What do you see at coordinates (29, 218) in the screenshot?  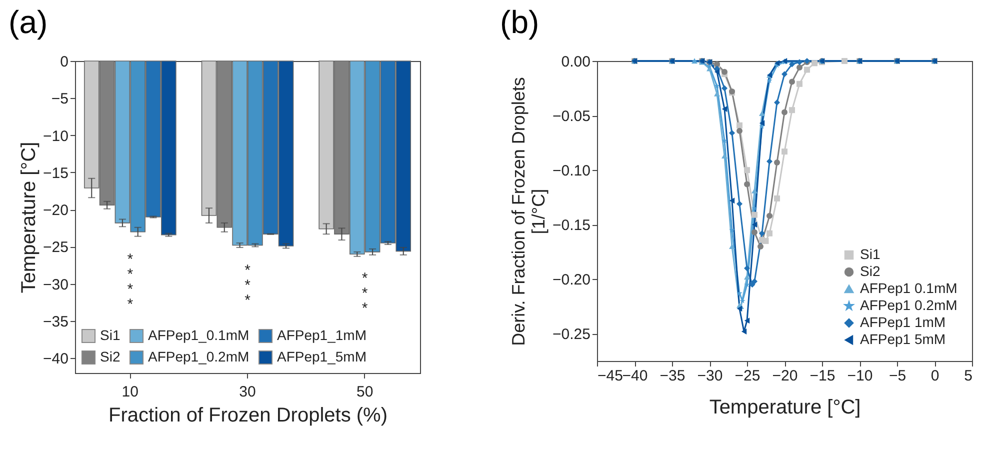 I see `y-axis-title: Temperature [°C]` at bounding box center [29, 218].